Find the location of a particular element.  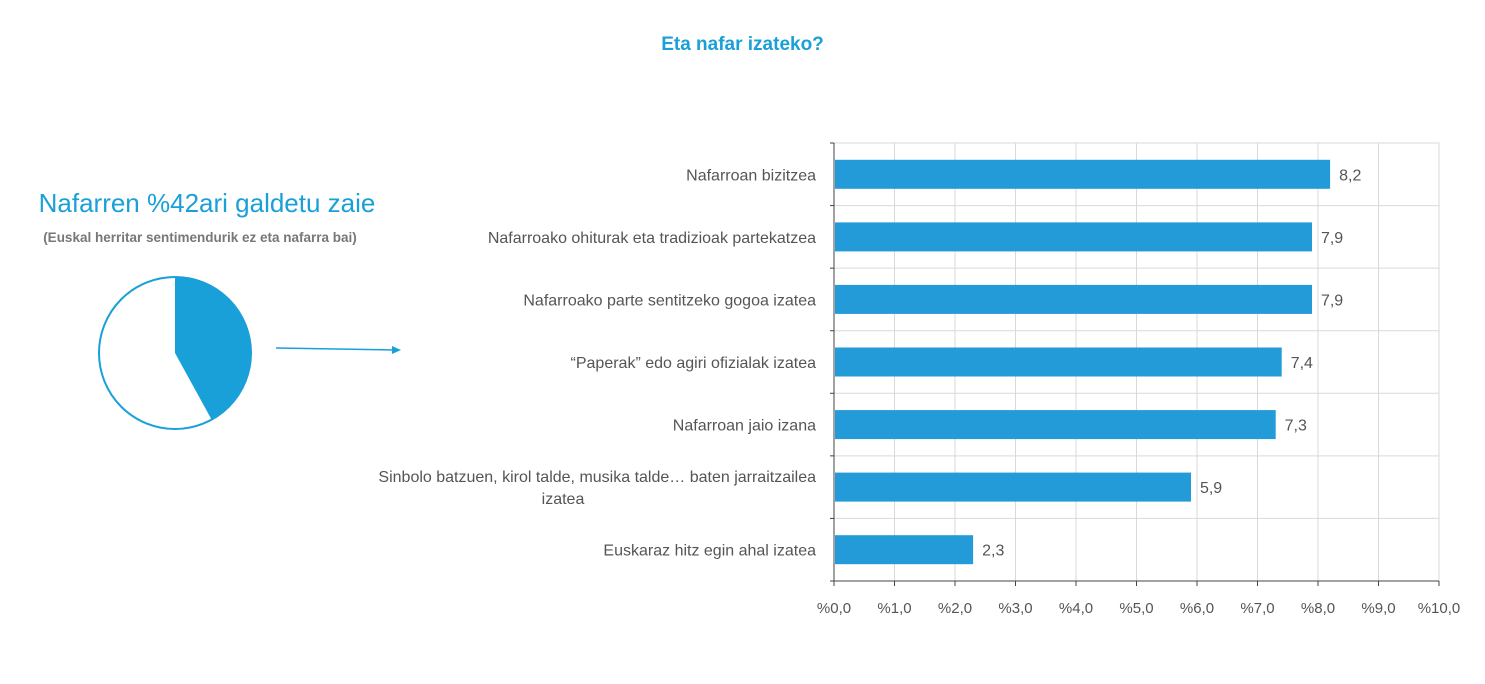

arrow-line is located at coordinates (334, 349).